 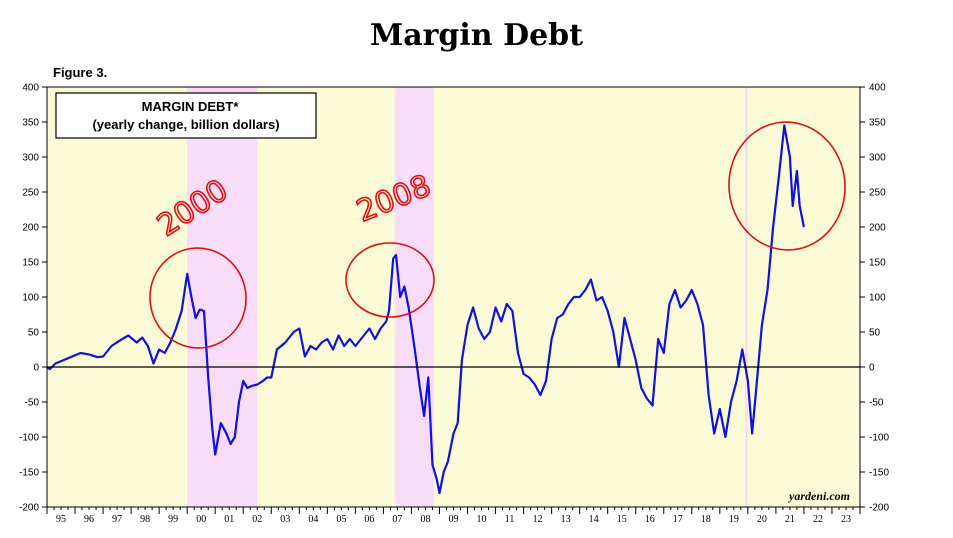 I want to click on y-axis-right: 400 350 300 250 200 150 100 50 0 -50 -100 -150 -200, so click(x=874, y=298).